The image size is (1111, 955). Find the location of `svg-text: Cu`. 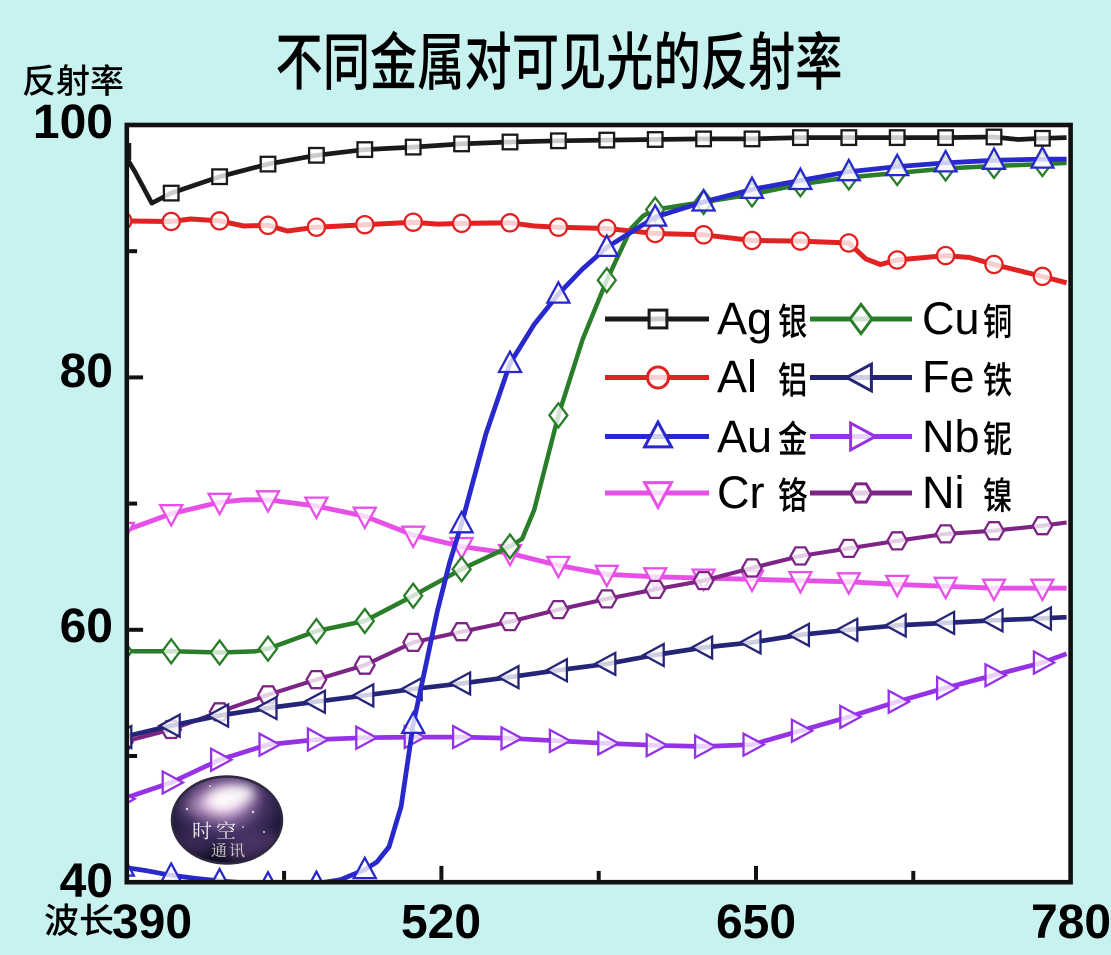

svg-text: Cu is located at coordinates (951, 318).